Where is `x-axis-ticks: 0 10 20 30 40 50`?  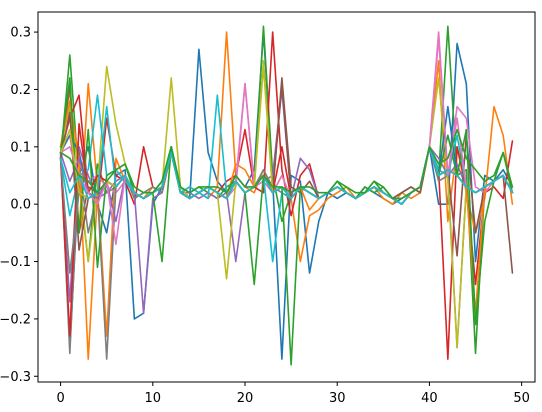
x-axis-ticks: 0 10 20 30 40 50 is located at coordinates (293, 394).